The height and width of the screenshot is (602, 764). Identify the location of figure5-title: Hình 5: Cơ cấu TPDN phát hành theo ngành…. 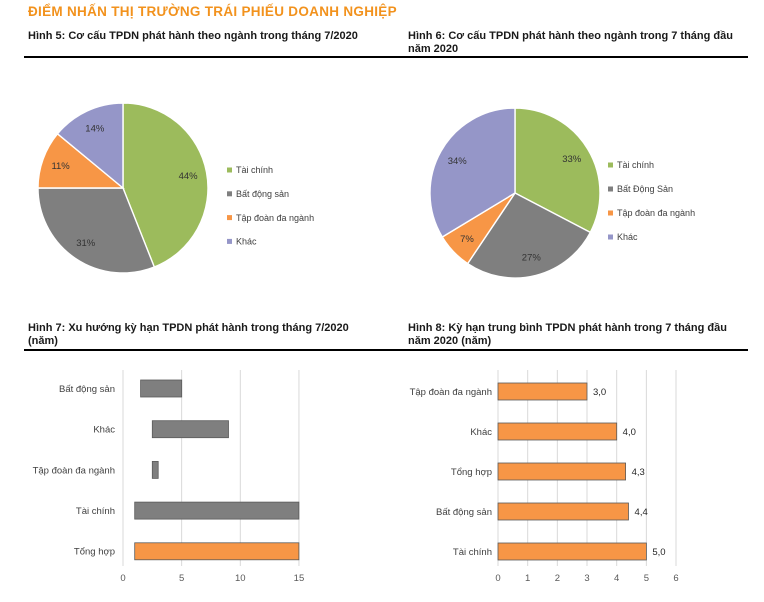
(193, 36).